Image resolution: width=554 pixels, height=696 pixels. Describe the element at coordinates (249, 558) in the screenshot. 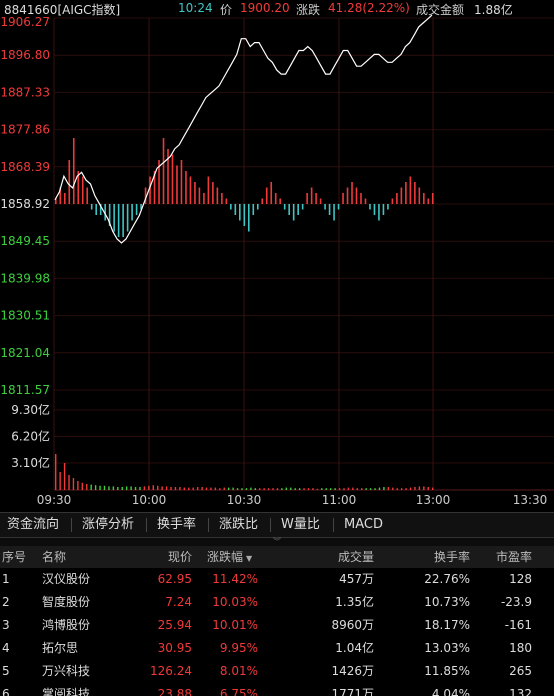

I see `sort-desc-icon: ▼` at that location.